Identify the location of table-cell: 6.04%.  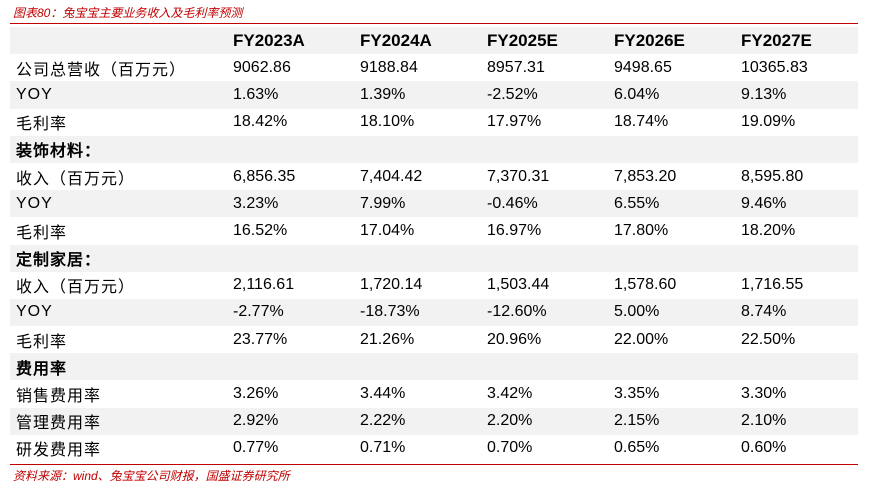
(667, 95).